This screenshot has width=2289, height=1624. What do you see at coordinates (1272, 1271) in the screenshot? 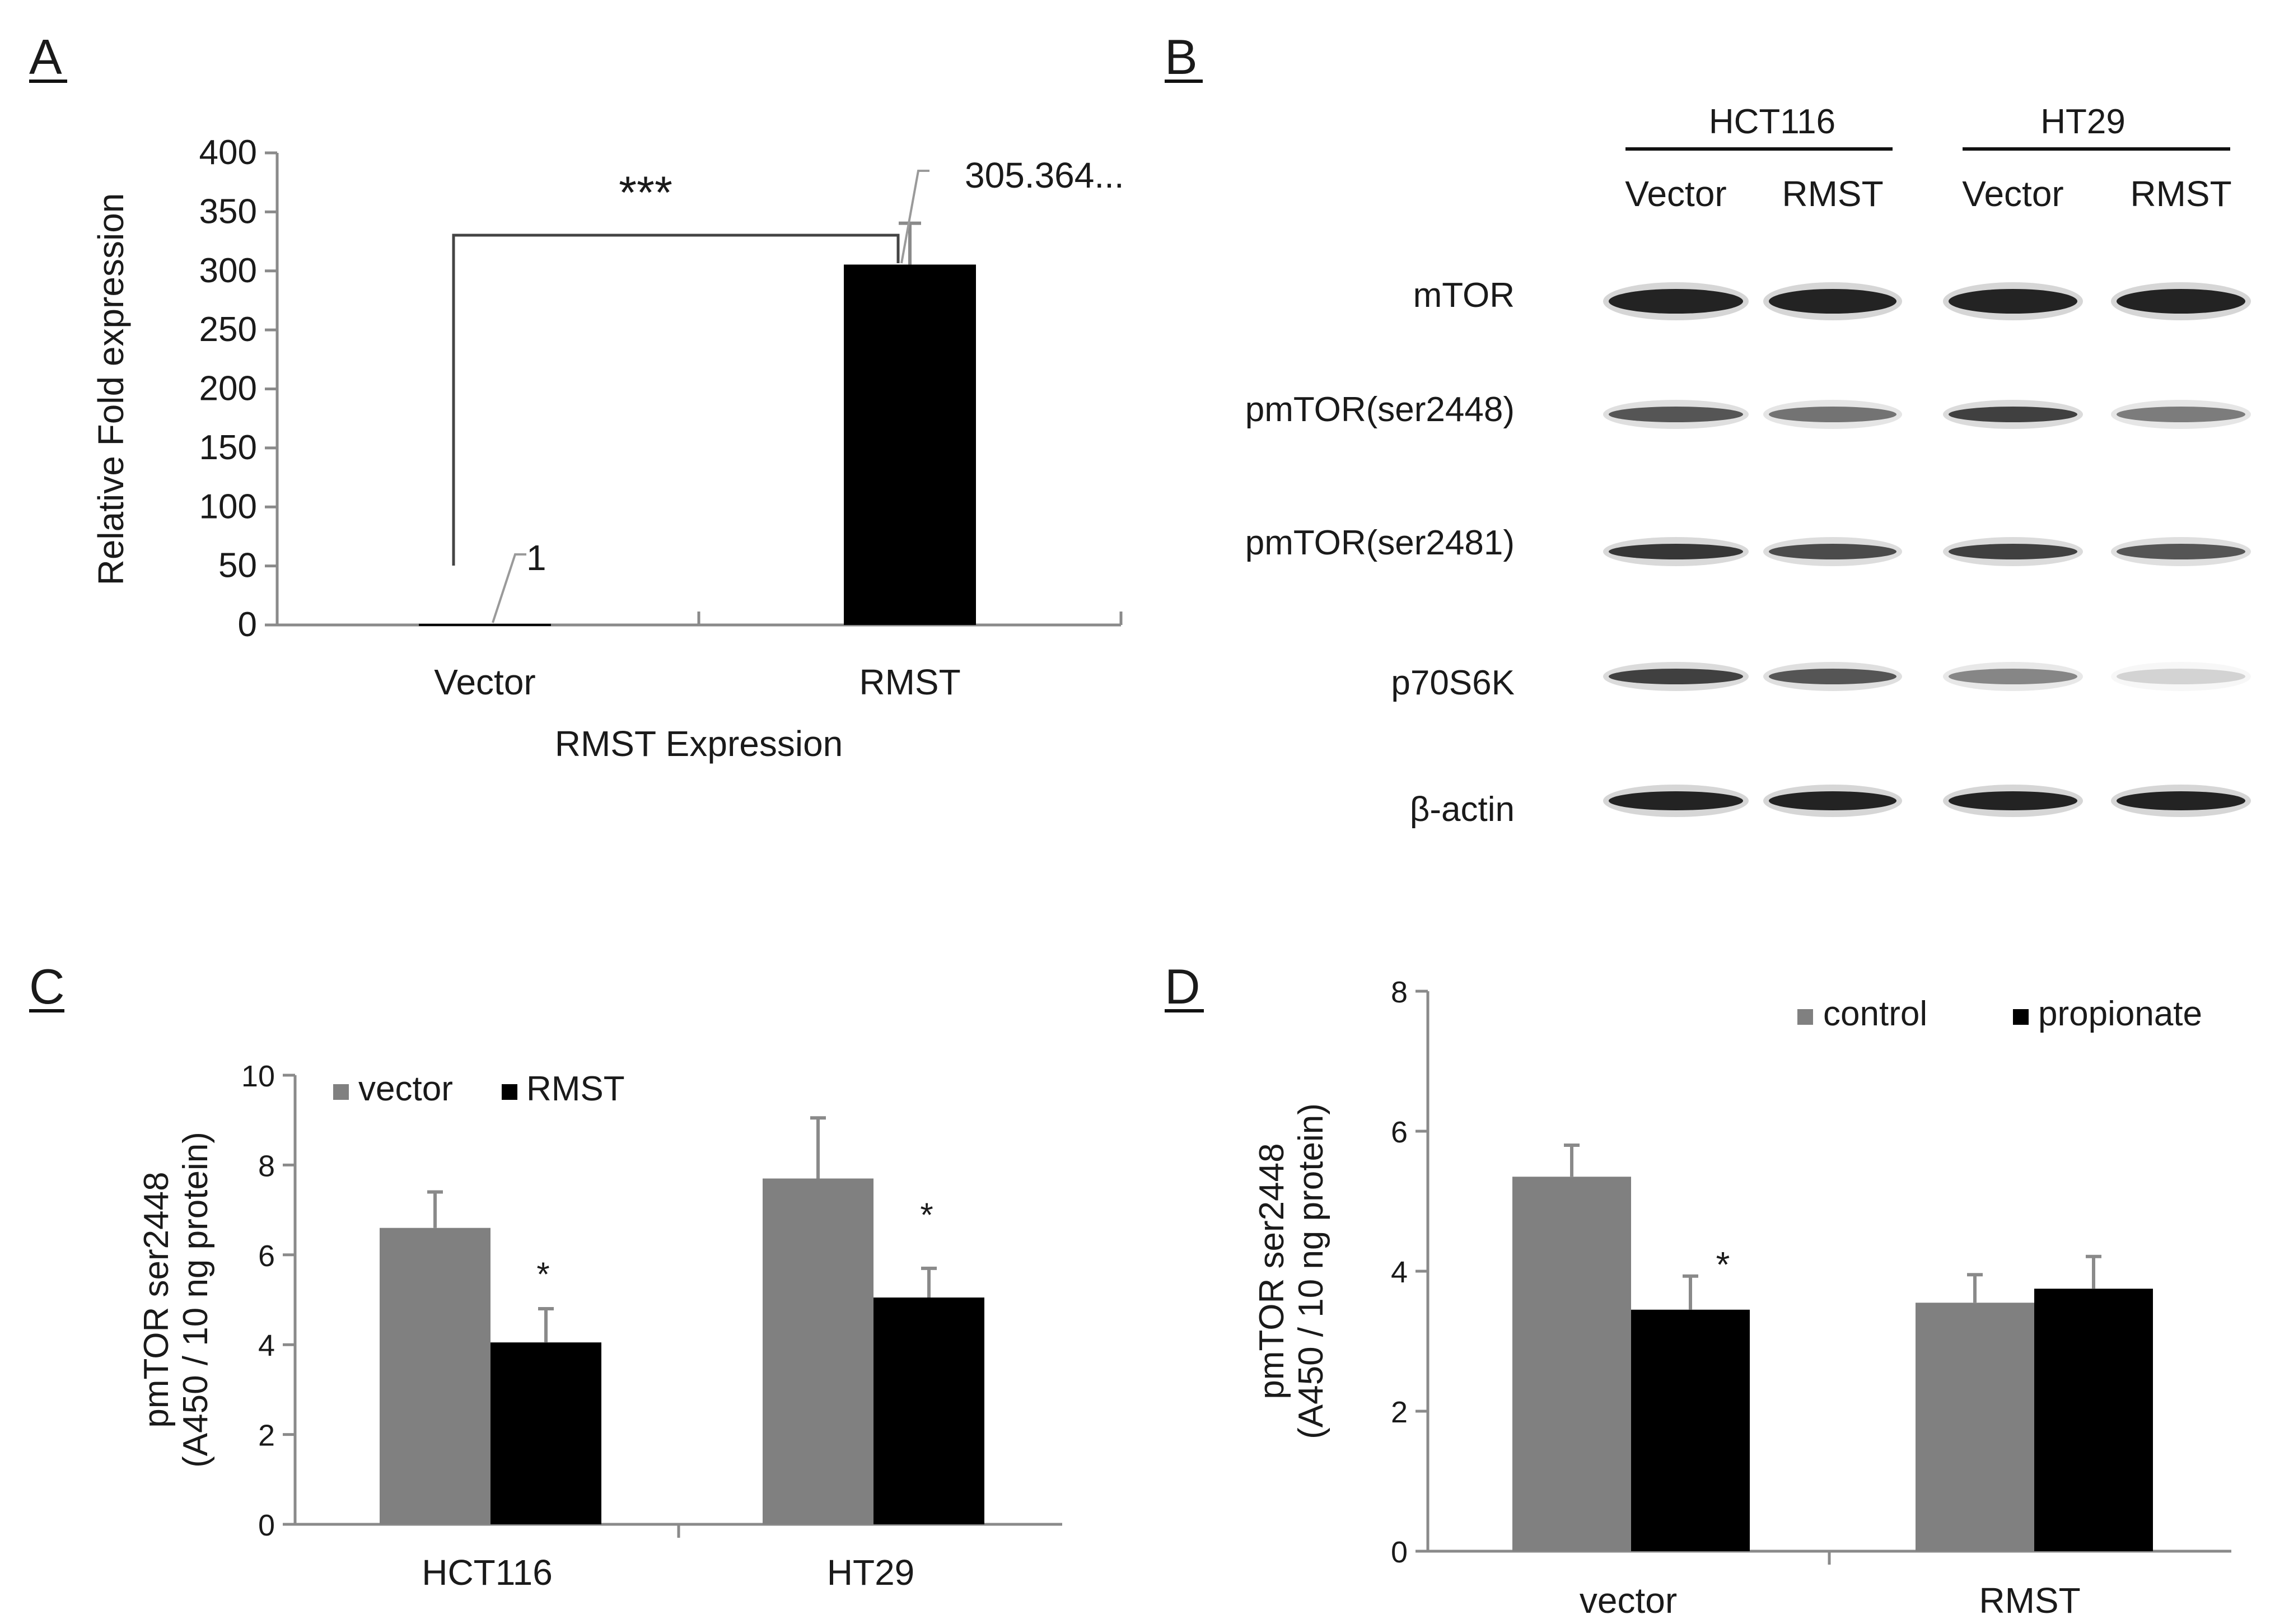
I see `d-y-axis-title-line1: pmTOR ser2448` at bounding box center [1272, 1271].